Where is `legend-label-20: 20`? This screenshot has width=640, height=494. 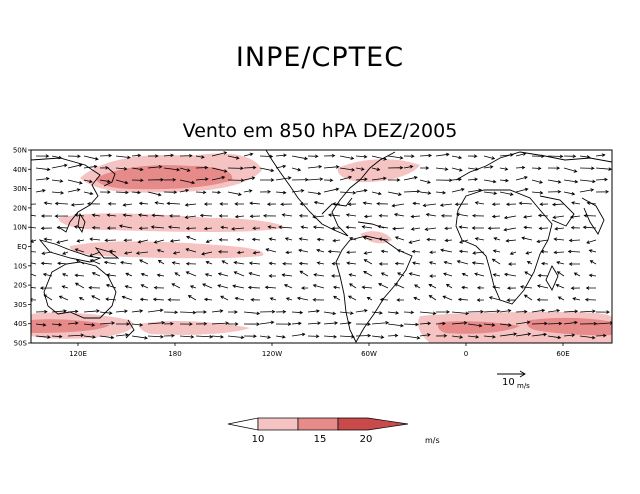 legend-label-20: 20 is located at coordinates (366, 439).